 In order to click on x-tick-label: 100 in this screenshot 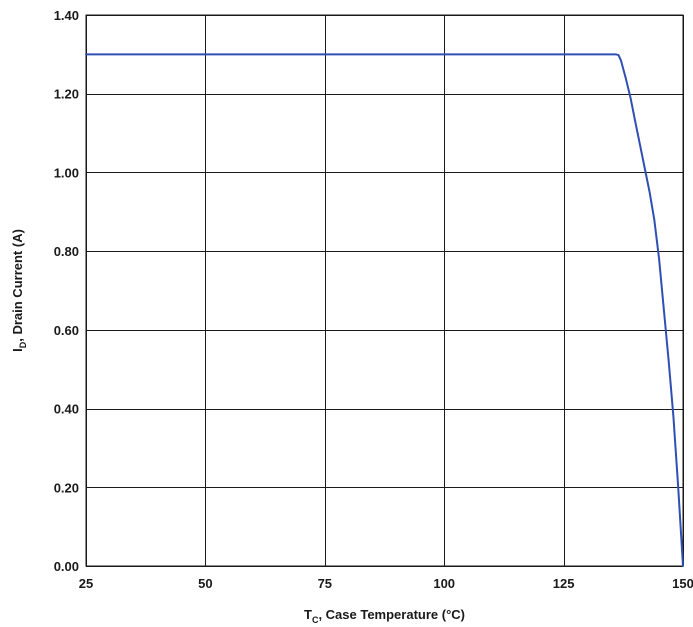, I will do `click(444, 583)`.